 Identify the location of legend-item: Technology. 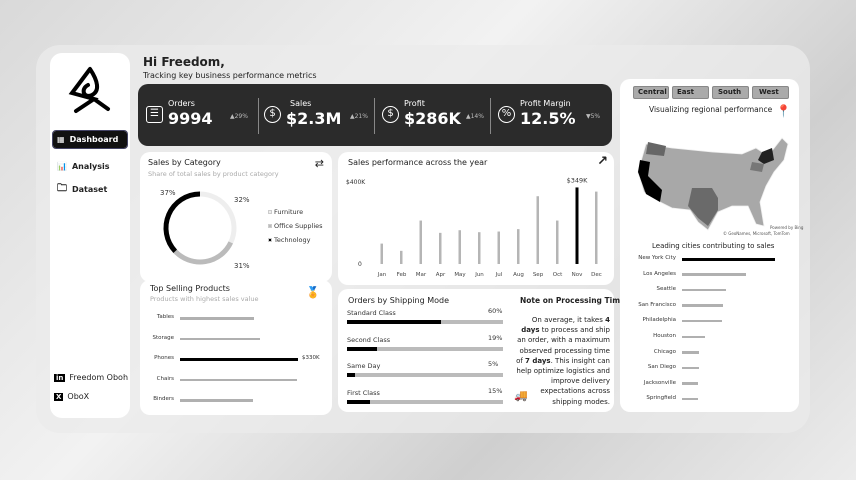
(289, 240).